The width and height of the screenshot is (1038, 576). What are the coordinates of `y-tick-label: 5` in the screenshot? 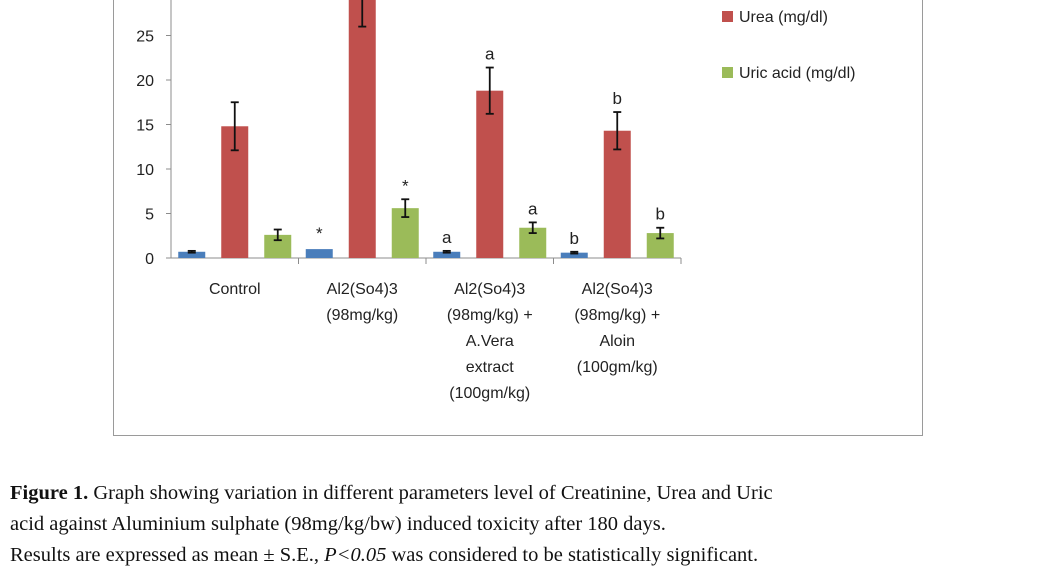 It's located at (149, 215).